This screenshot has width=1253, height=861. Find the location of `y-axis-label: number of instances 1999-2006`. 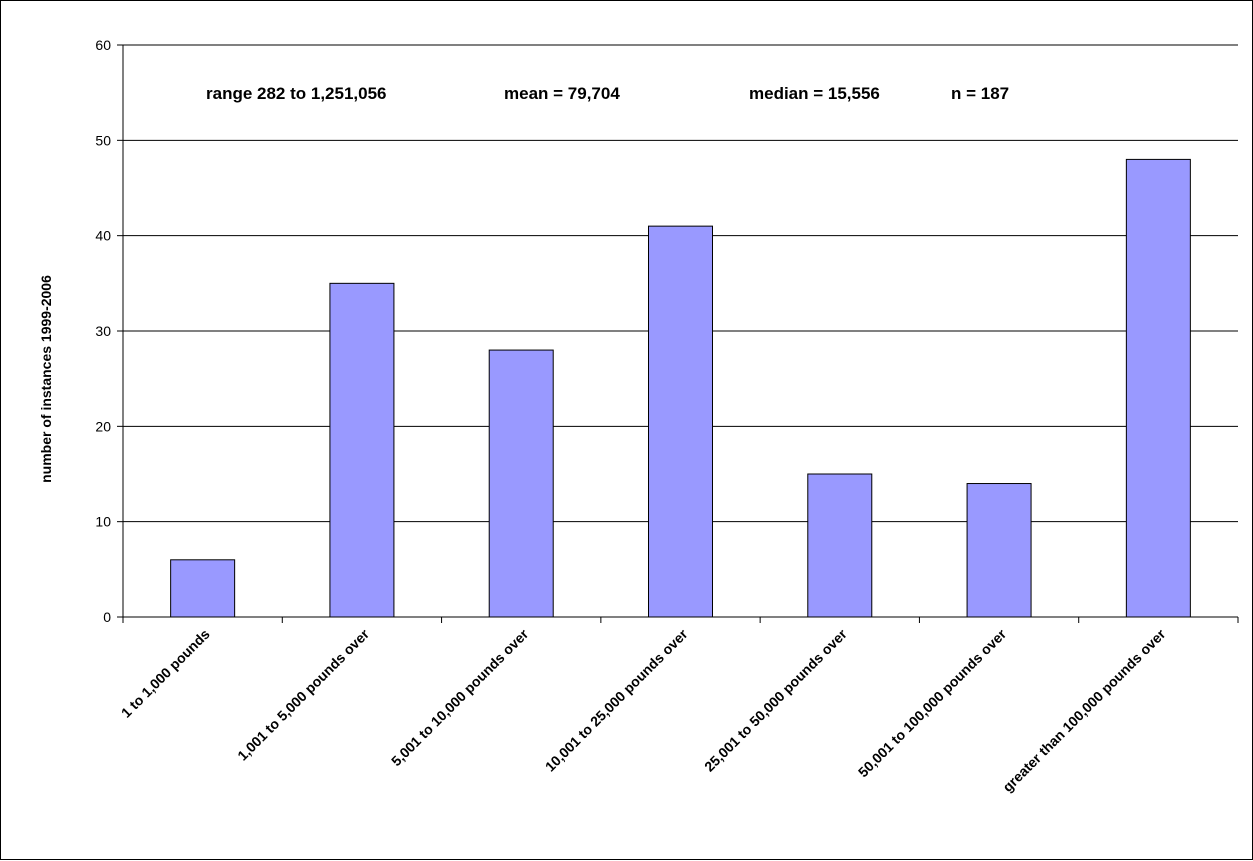

y-axis-label: number of instances 1999-2006 is located at coordinates (46, 379).